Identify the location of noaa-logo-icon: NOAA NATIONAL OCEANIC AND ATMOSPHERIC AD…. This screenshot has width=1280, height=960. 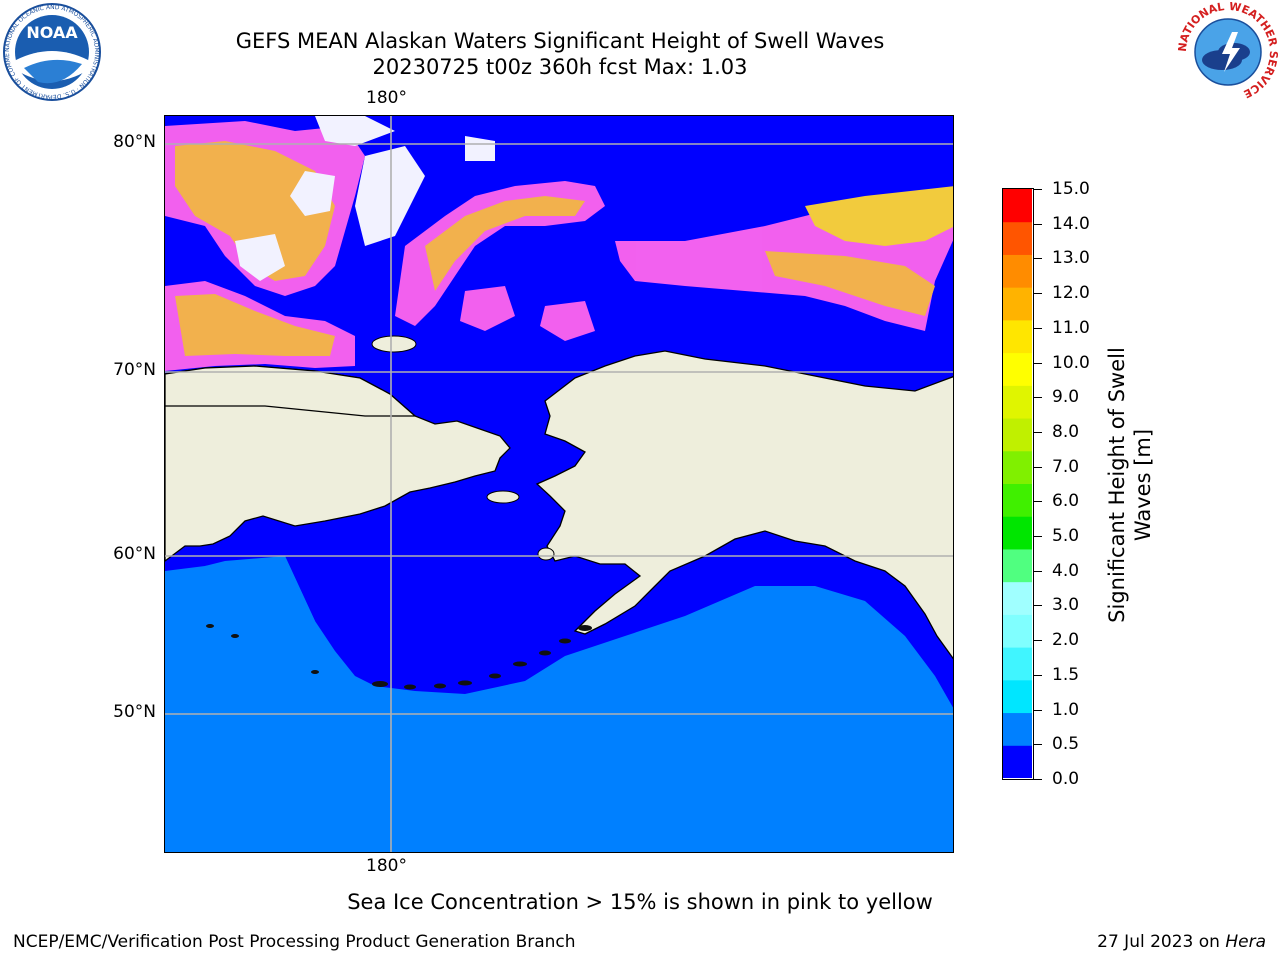
(51, 51).